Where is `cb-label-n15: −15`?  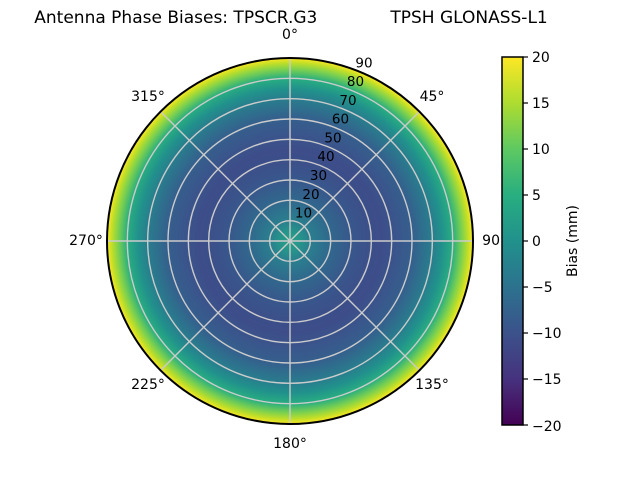
cb-label-n15: −15 is located at coordinates (547, 380).